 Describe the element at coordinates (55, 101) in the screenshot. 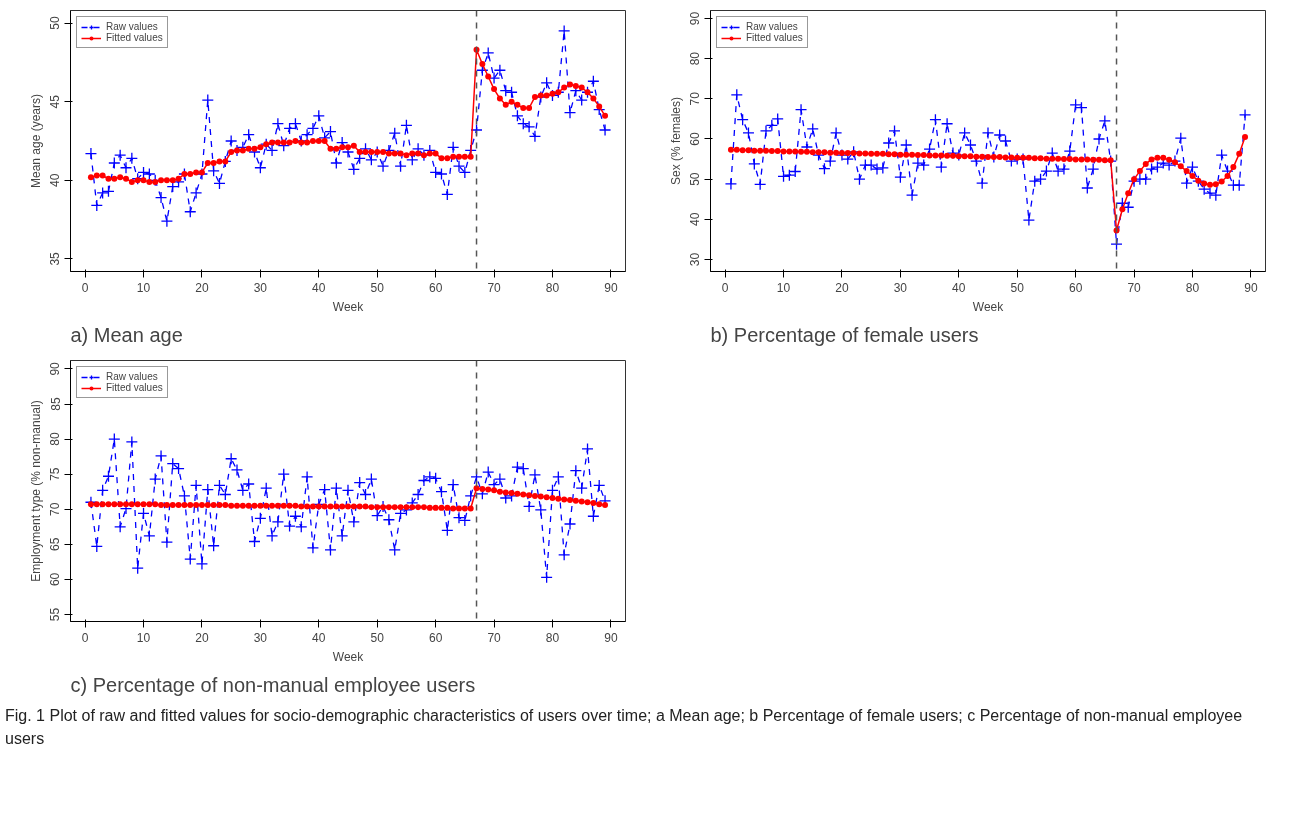

I see `y-tick-label: 45` at that location.